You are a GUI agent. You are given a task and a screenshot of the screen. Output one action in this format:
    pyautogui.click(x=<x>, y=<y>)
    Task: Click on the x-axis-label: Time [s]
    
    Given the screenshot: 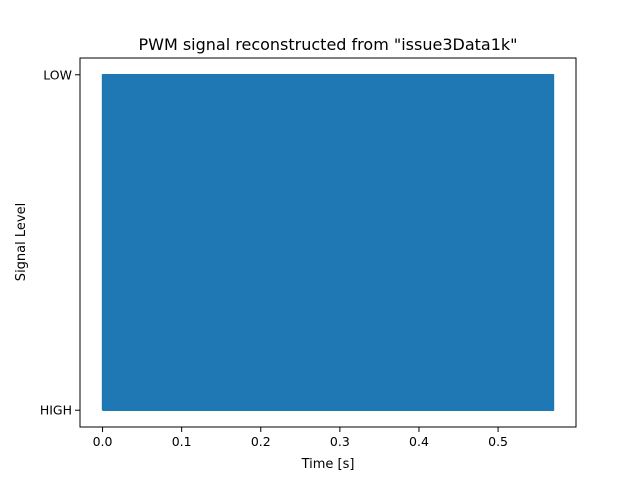 What is the action you would take?
    pyautogui.click(x=328, y=464)
    